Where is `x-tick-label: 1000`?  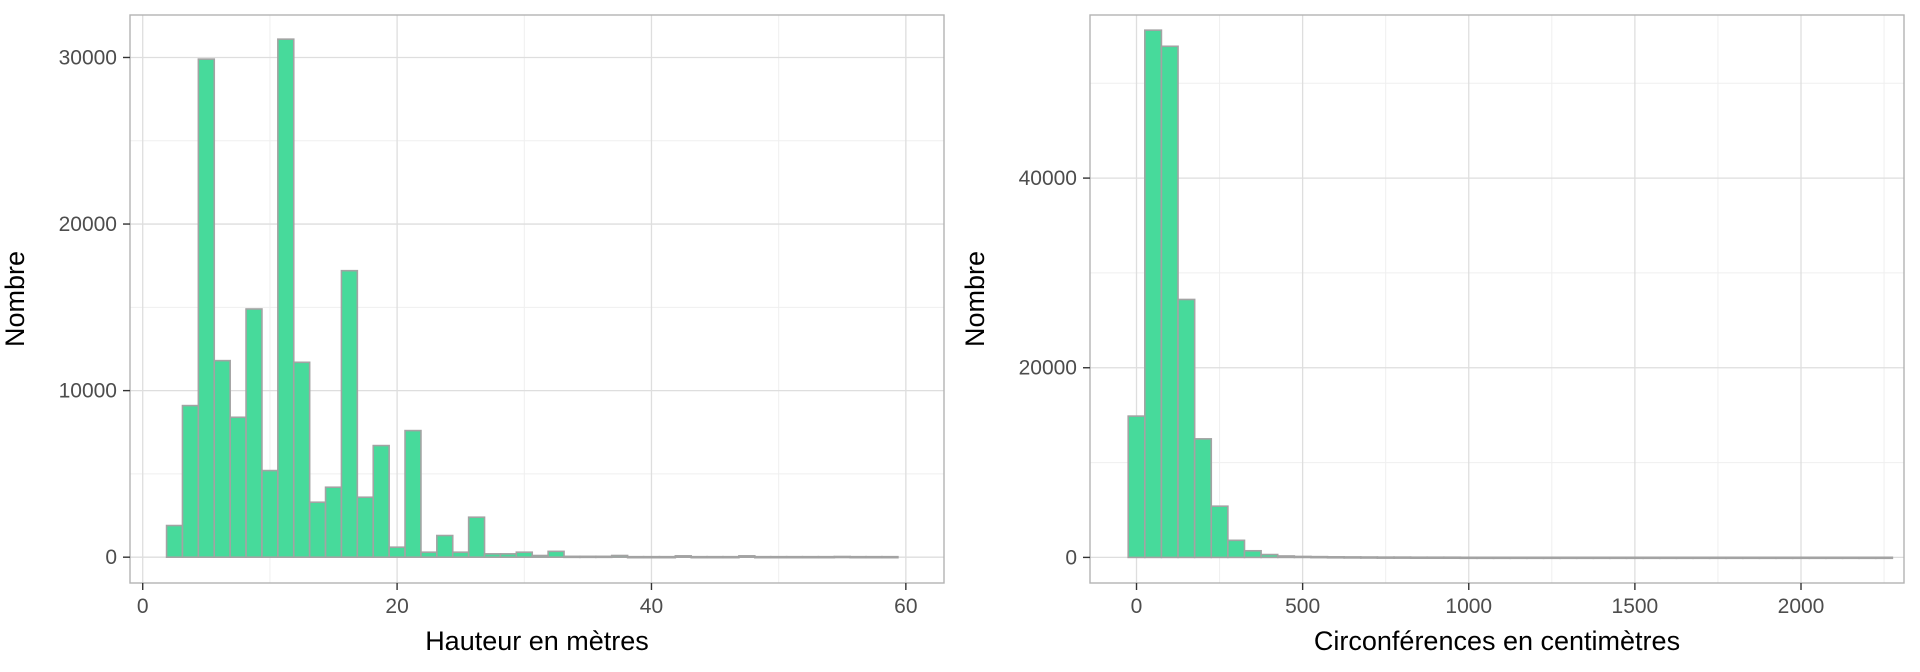 x-tick-label: 1000 is located at coordinates (1468, 606).